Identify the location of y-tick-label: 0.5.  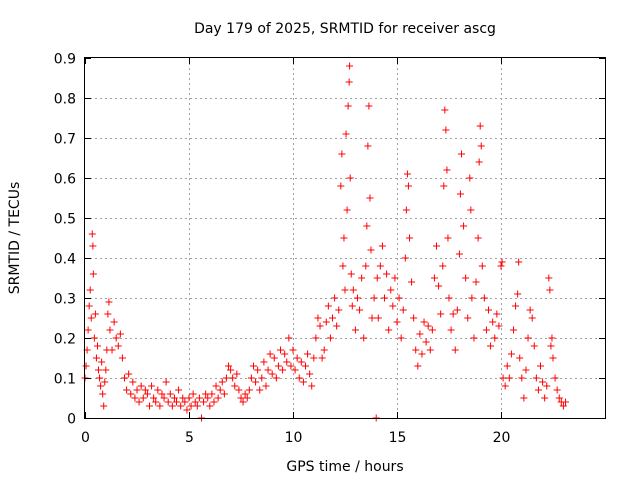
(65, 220).